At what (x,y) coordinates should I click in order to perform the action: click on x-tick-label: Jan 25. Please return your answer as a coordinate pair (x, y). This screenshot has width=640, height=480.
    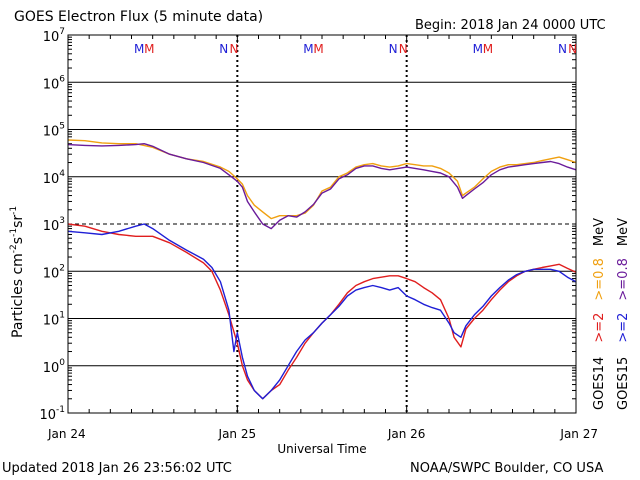
    Looking at the image, I should click on (237, 434).